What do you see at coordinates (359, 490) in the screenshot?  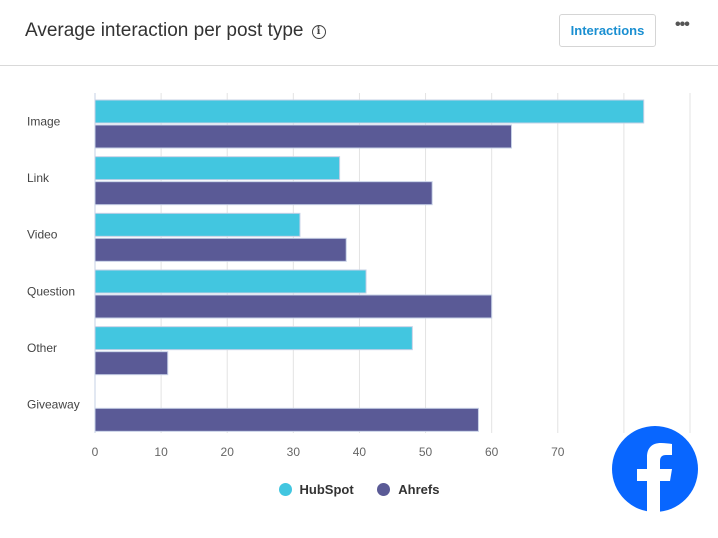 I see `legend: HubSpot Ahrefs` at bounding box center [359, 490].